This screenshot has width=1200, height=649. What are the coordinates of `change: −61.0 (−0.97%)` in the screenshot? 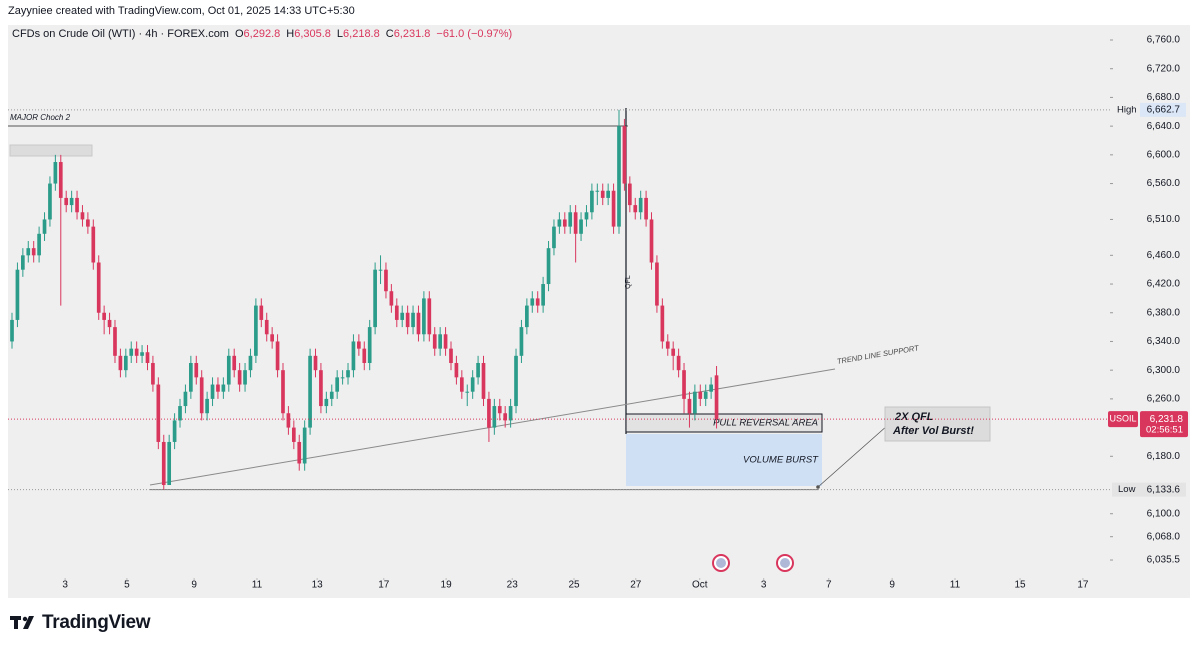 It's located at (474, 34).